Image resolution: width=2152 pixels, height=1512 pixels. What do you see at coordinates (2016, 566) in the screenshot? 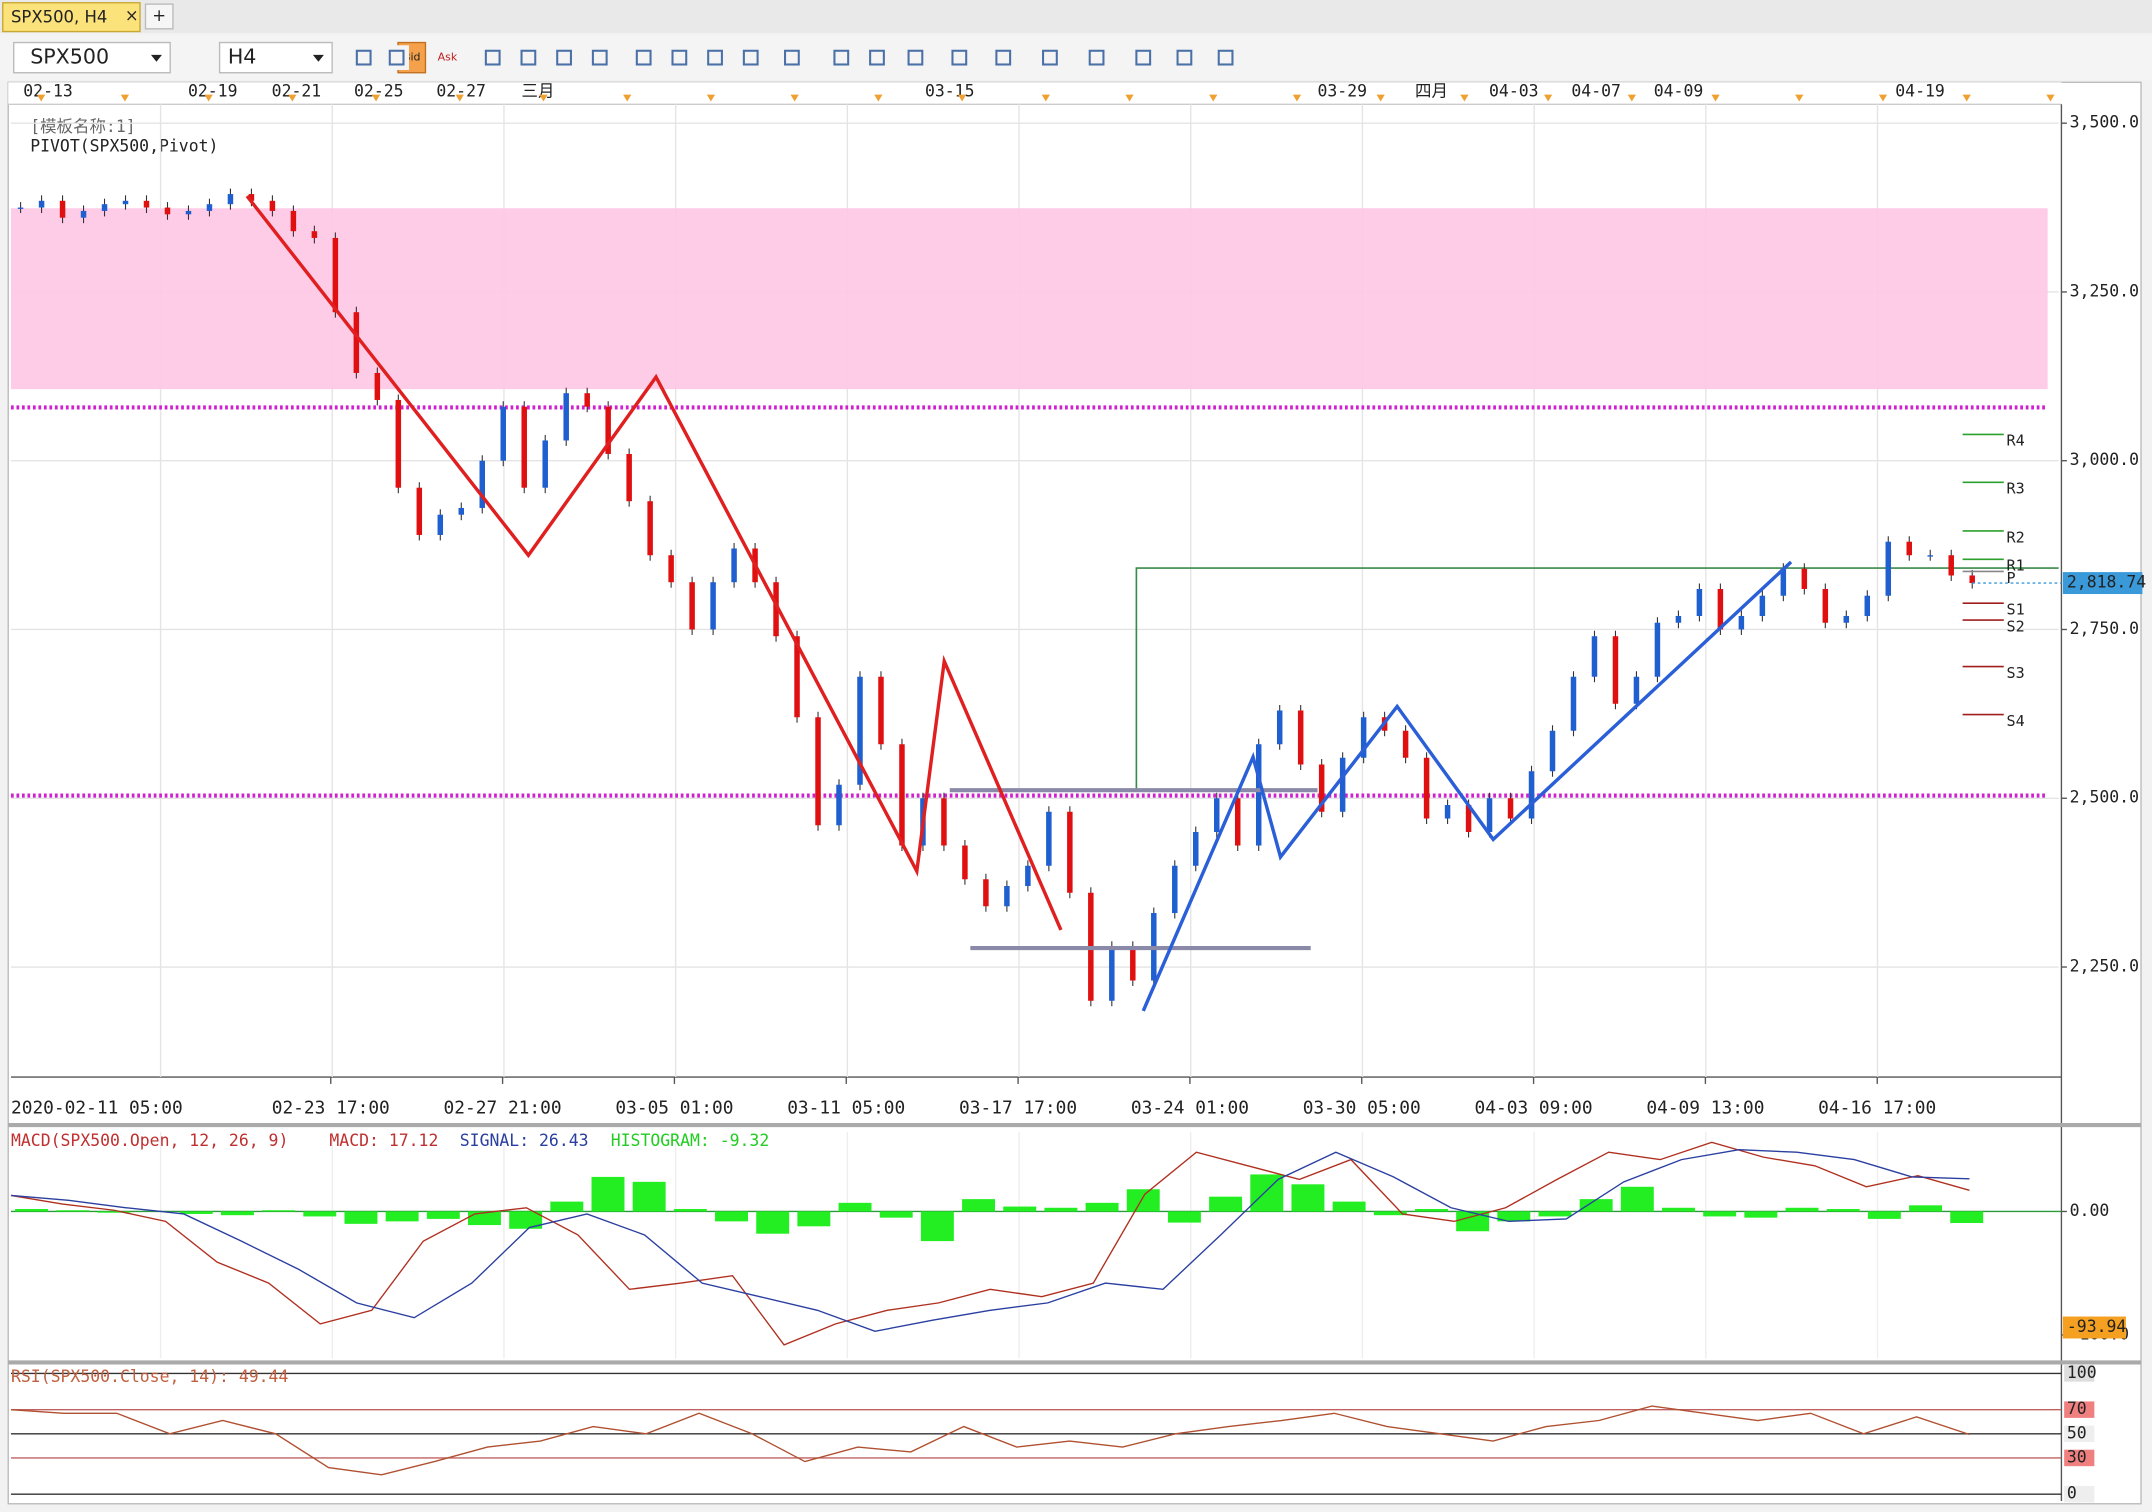
I see `pivot-name: R1` at bounding box center [2016, 566].